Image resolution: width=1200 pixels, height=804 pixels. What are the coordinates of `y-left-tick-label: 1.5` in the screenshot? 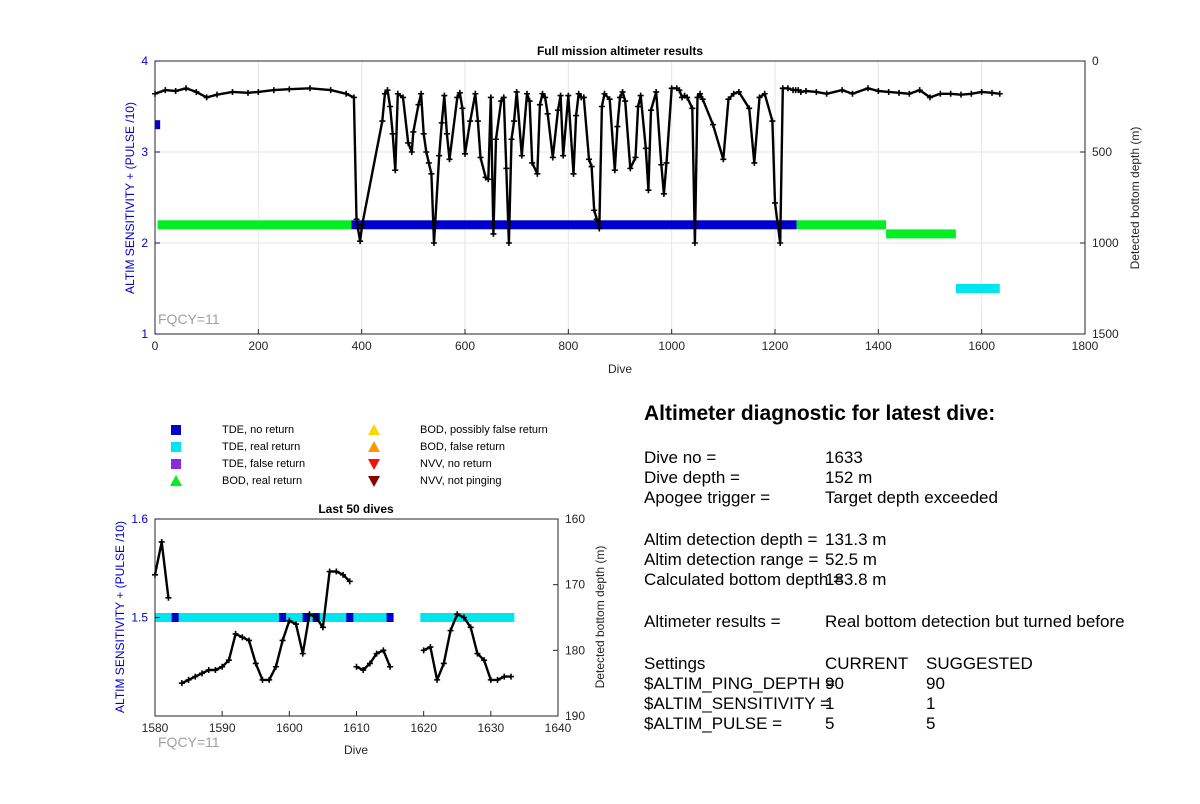 It's located at (139, 618).